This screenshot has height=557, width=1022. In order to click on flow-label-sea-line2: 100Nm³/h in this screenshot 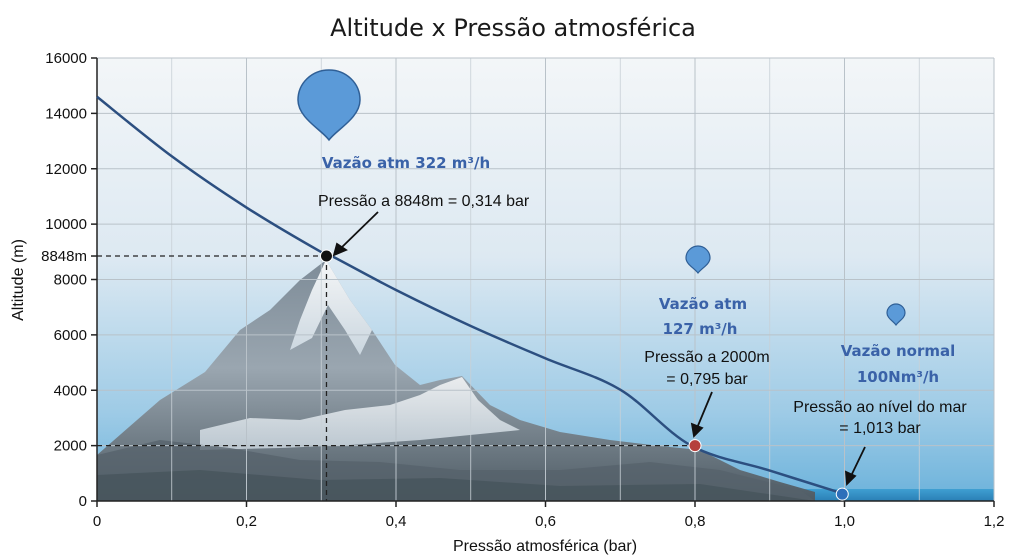, I will do `click(898, 377)`.